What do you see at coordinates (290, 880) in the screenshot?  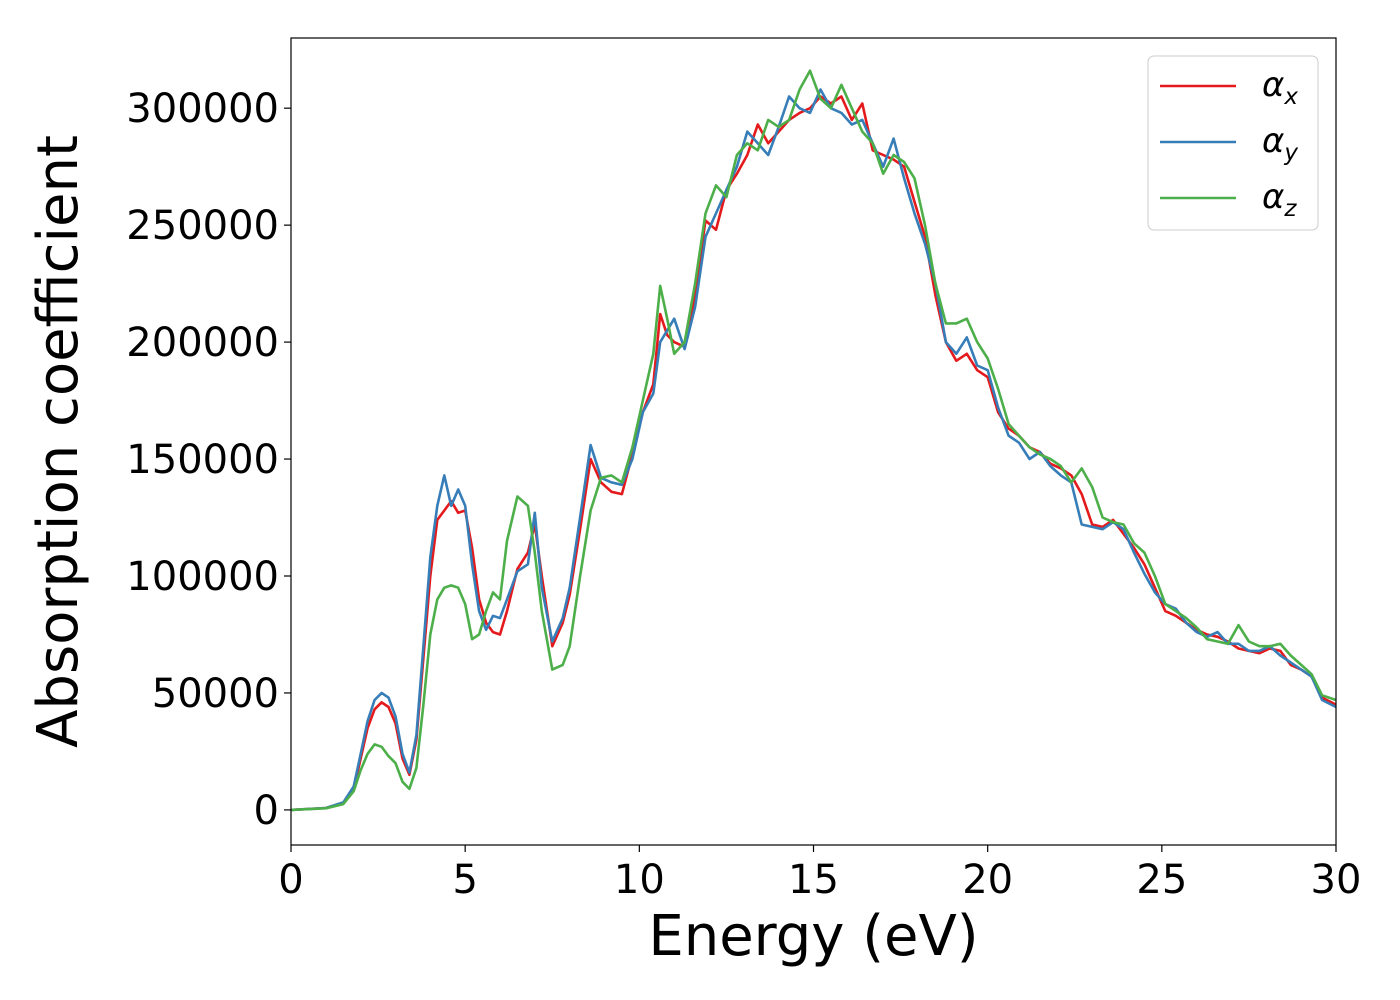 I see `x-tick-label: 0` at bounding box center [290, 880].